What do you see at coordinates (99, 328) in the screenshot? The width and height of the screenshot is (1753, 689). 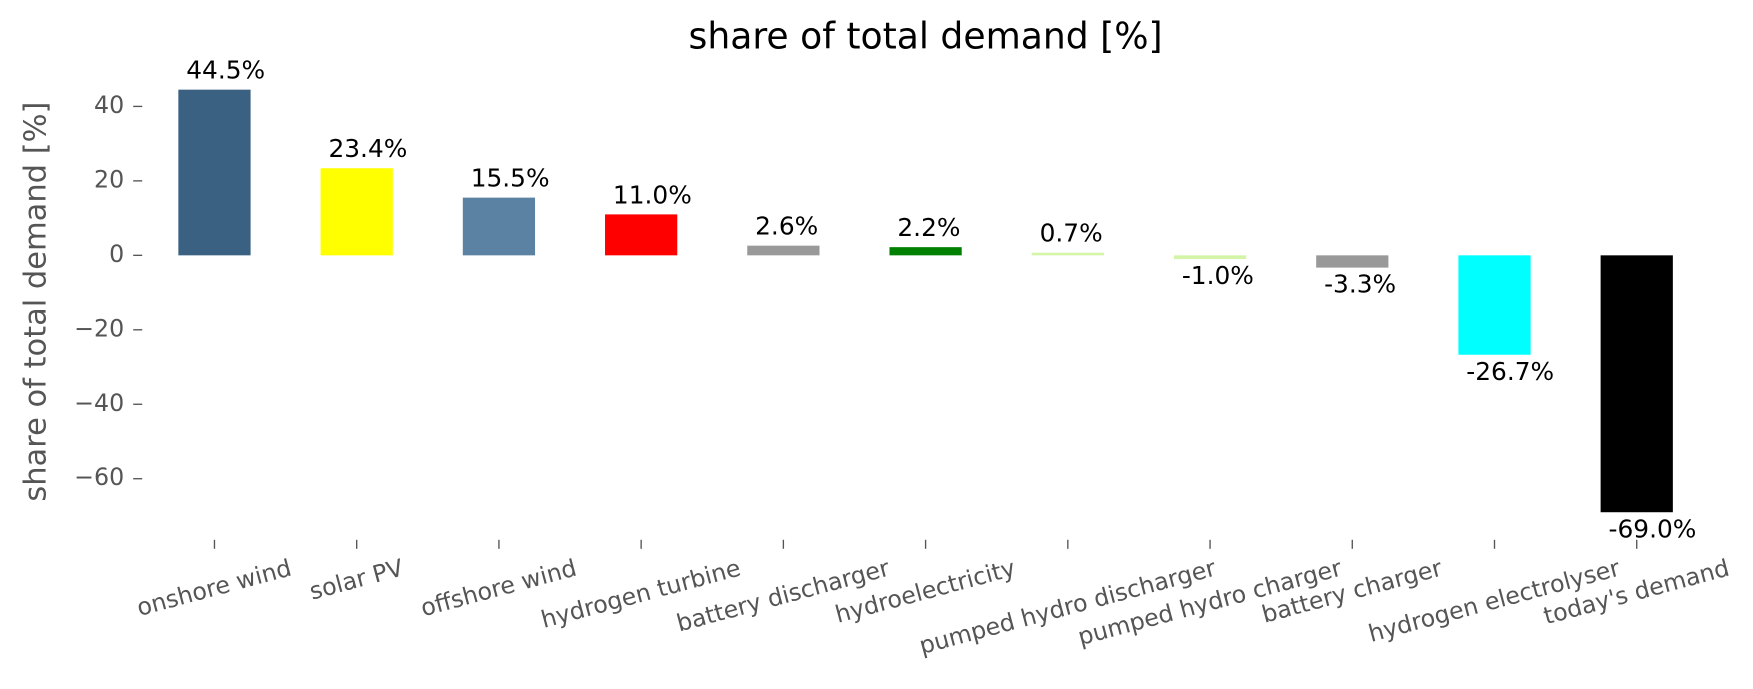 I see `y-tick-label: −20` at bounding box center [99, 328].